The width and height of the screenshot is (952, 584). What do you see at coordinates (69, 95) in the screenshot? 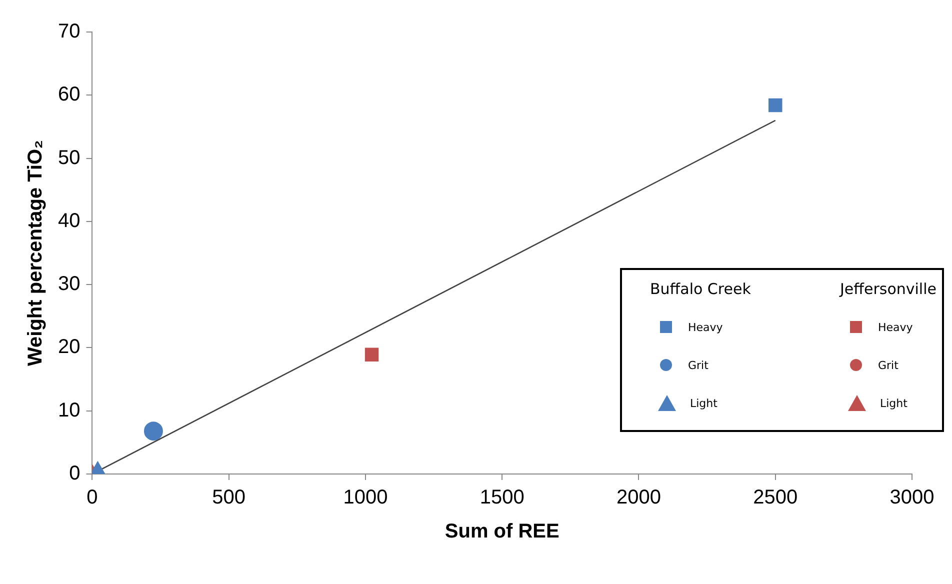
I see `y-tick-label: 60` at bounding box center [69, 95].